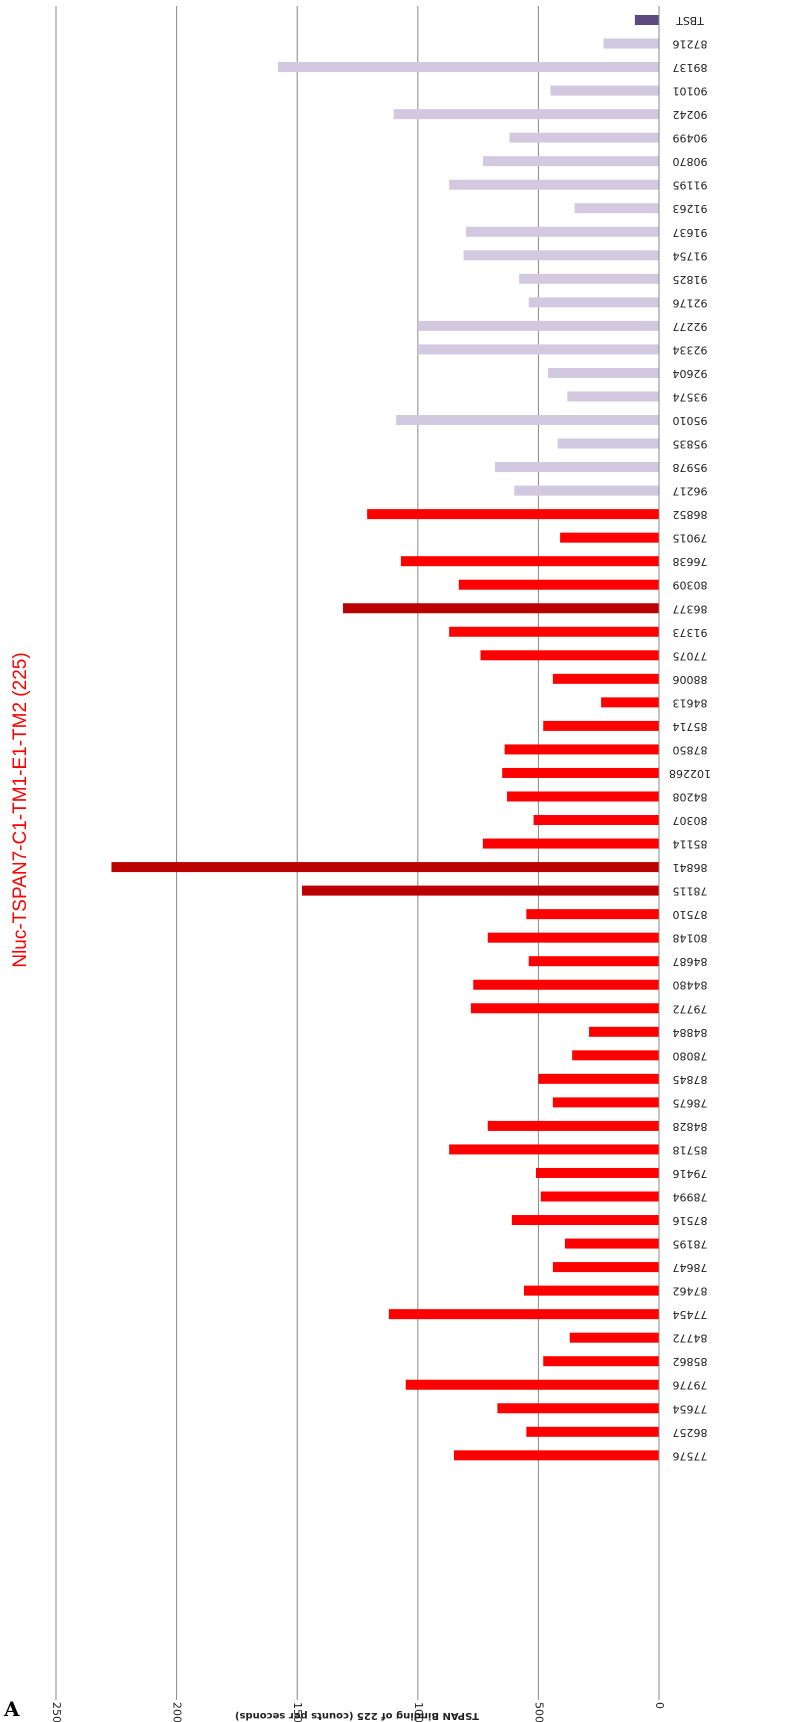  Describe the element at coordinates (690, 820) in the screenshot. I see `category-label: 80307` at that location.